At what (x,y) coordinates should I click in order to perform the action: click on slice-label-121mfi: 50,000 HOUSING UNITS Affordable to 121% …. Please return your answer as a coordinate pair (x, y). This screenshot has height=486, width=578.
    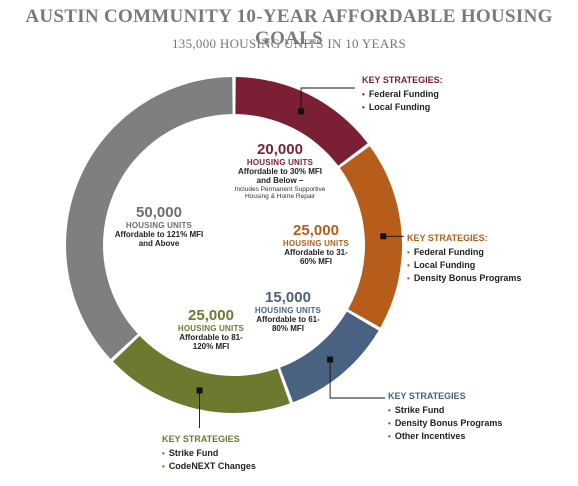
    Looking at the image, I should click on (159, 226).